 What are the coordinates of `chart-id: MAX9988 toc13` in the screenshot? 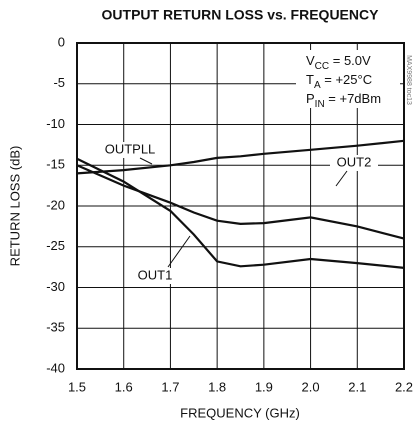 It's located at (408, 80).